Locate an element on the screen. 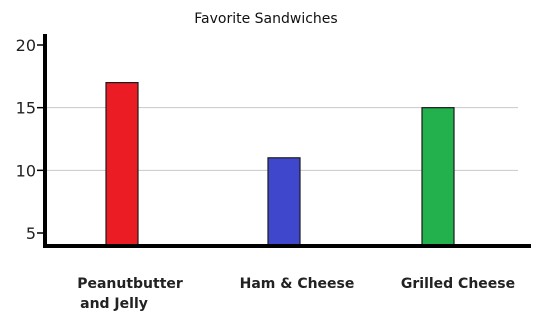  y-tick-label-10: 10 is located at coordinates (26, 170).